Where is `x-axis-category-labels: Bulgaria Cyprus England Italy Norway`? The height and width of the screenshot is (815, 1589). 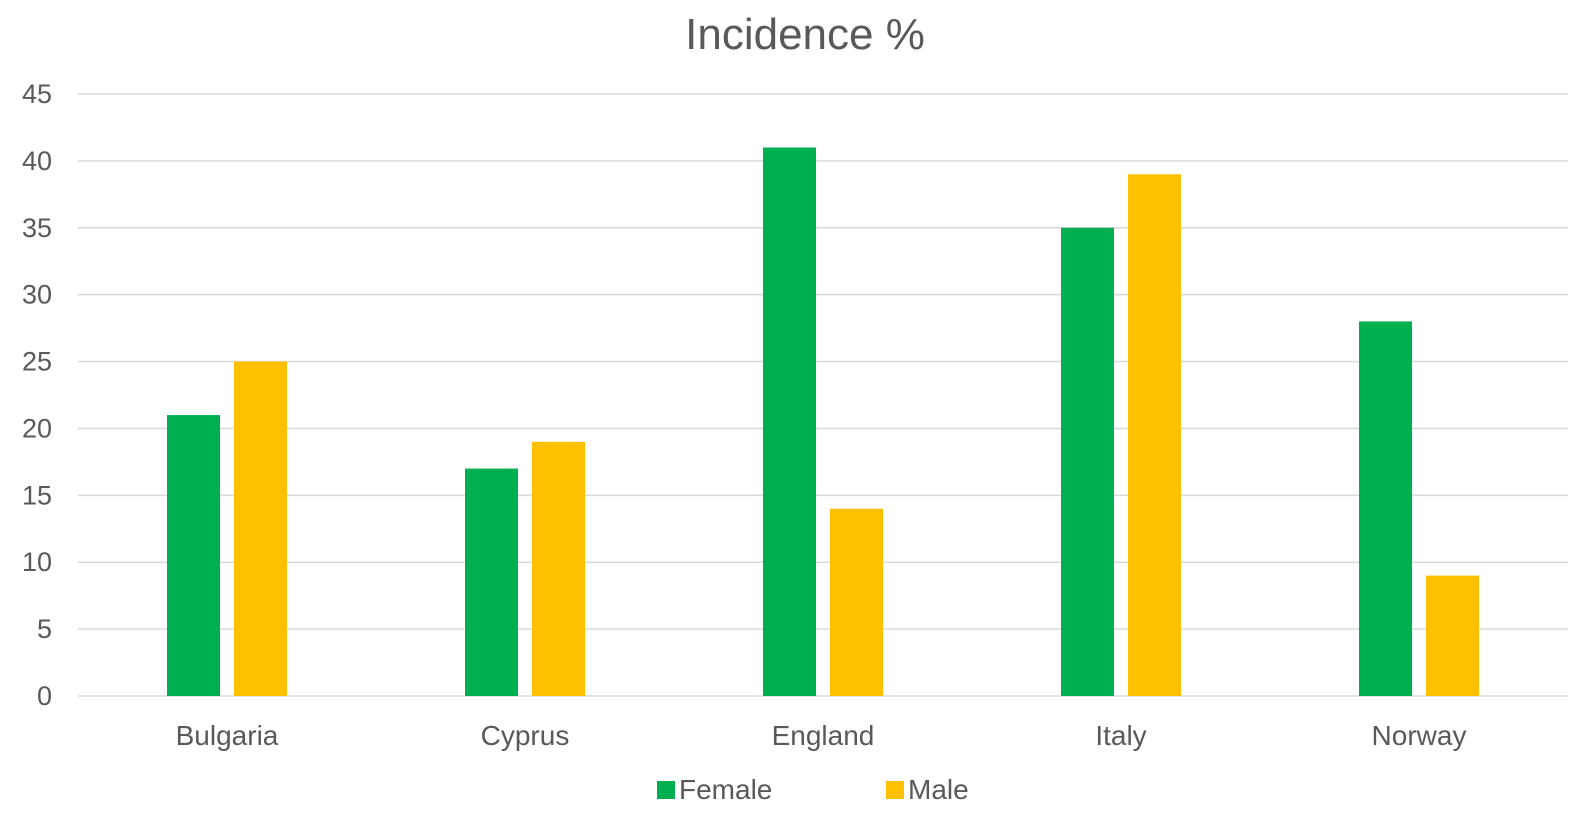
x-axis-category-labels: Bulgaria Cyprus England Italy Norway is located at coordinates (821, 735).